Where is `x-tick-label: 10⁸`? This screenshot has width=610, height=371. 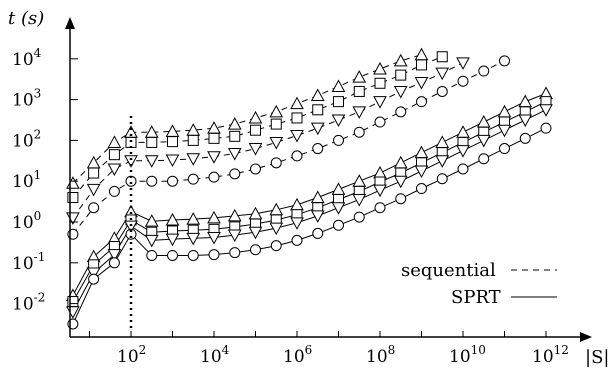 x-tick-label: 10⁸ is located at coordinates (380, 355).